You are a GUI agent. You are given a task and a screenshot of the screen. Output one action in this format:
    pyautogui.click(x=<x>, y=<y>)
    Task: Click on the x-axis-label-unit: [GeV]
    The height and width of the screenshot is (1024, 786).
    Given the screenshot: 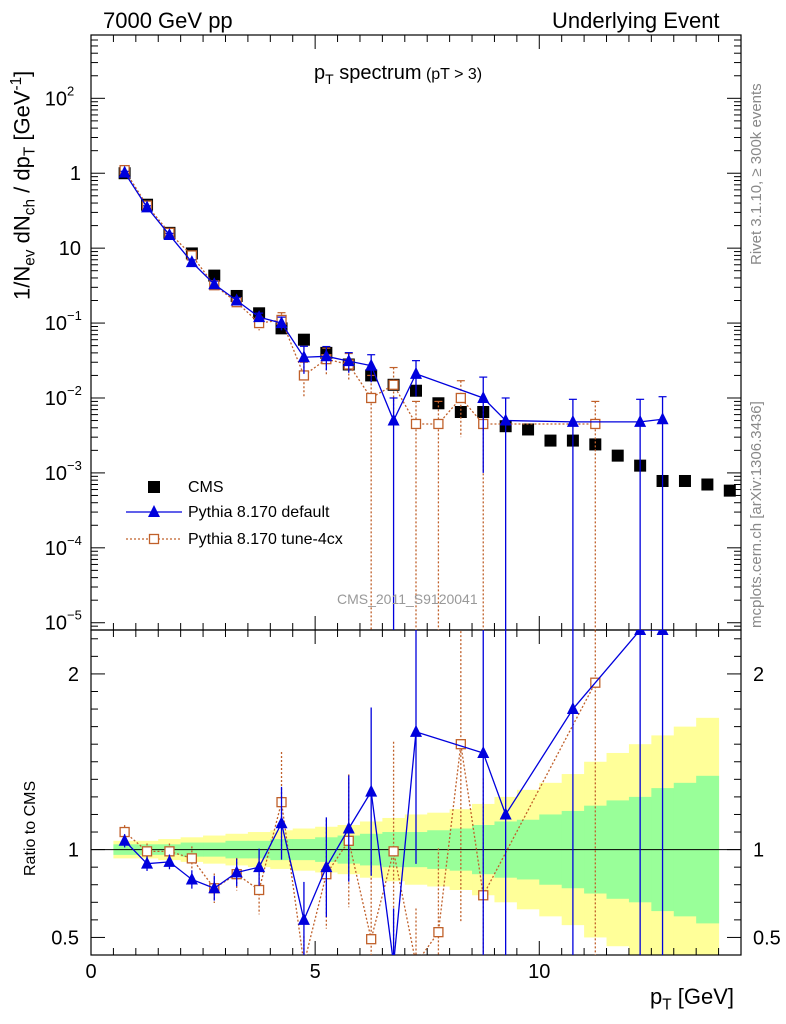 What is the action you would take?
    pyautogui.click(x=703, y=996)
    